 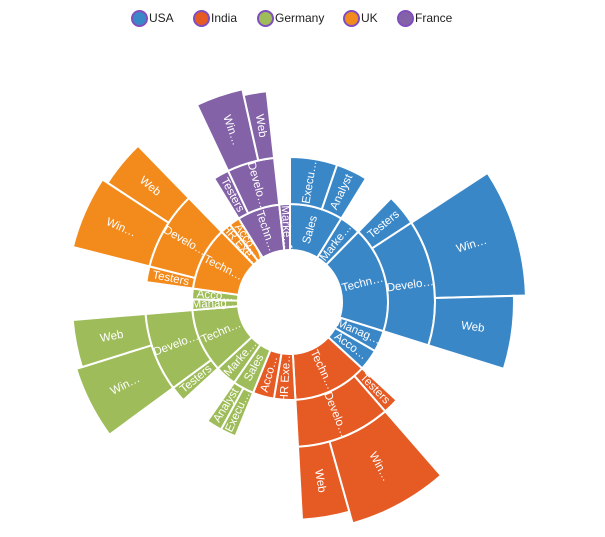 What do you see at coordinates (434, 18) in the screenshot?
I see `legend-label-france: France` at bounding box center [434, 18].